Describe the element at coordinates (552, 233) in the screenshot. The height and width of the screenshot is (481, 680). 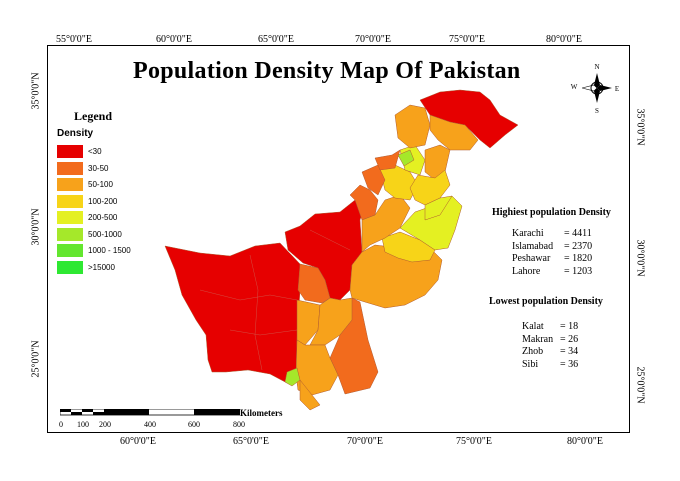
I see `stat-row: Karachi = 4411` at that location.